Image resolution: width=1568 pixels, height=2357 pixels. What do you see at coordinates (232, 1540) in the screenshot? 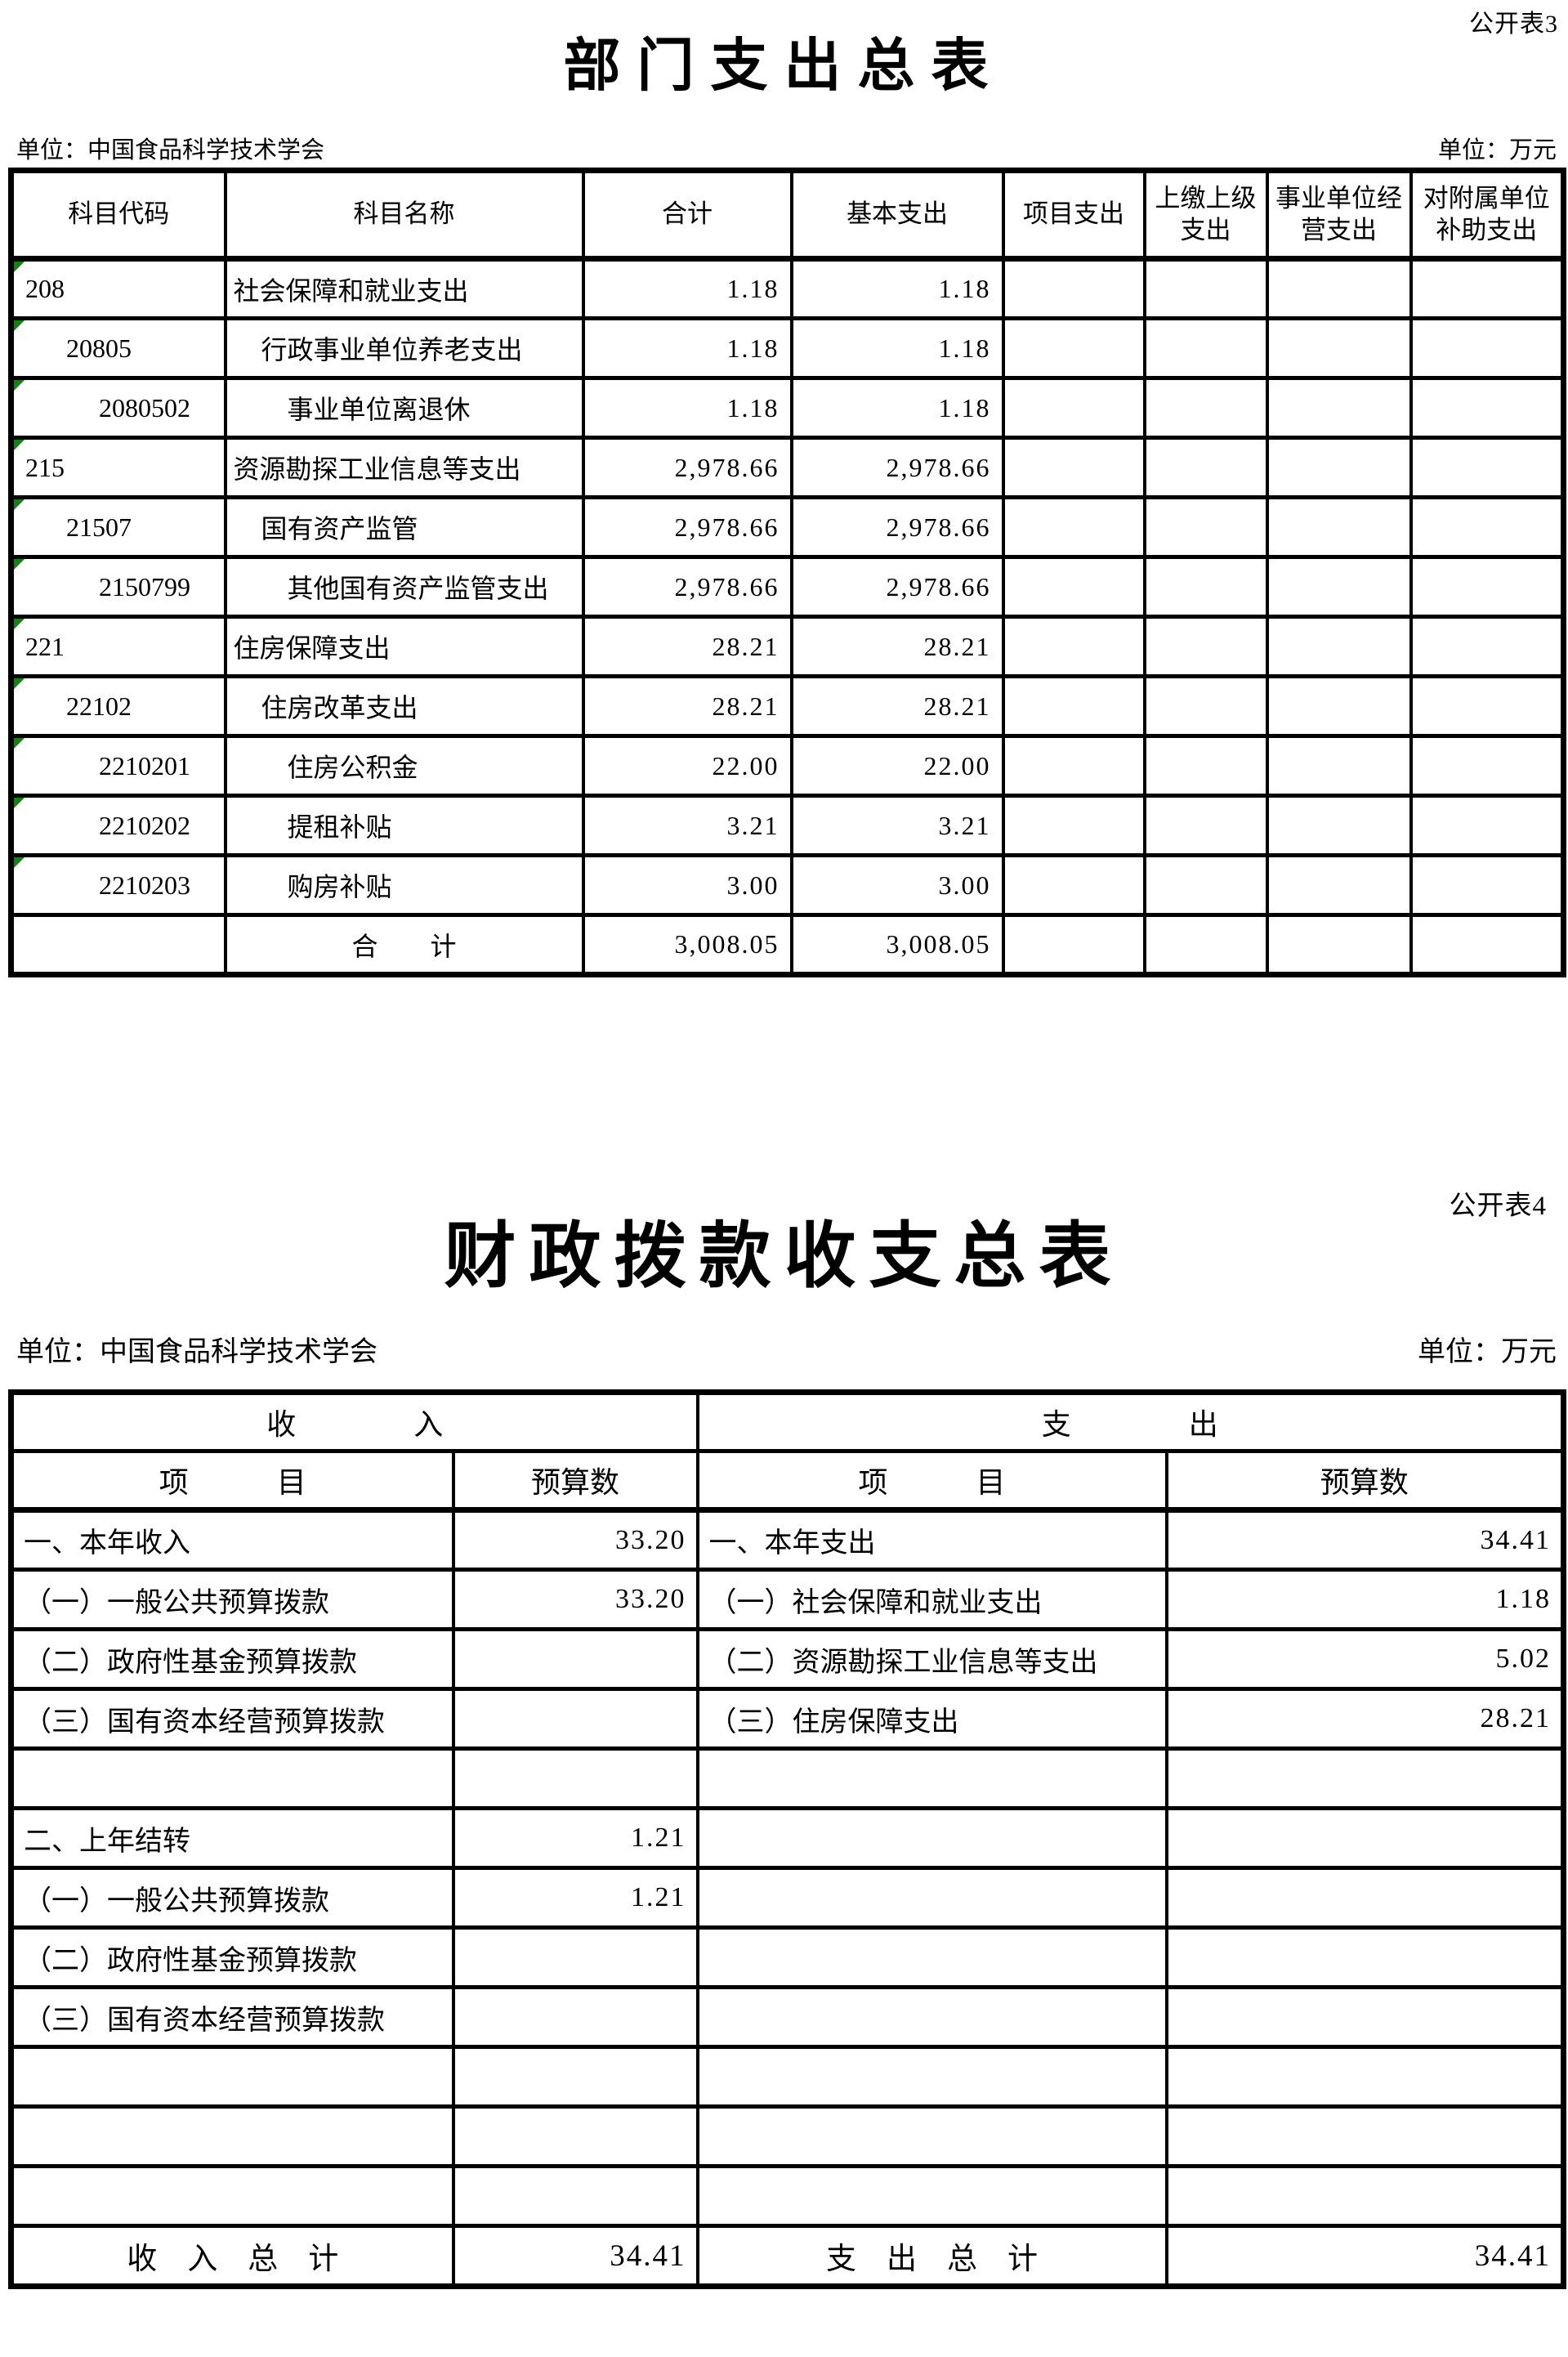
I see `income-item: 一、本年收入` at bounding box center [232, 1540].